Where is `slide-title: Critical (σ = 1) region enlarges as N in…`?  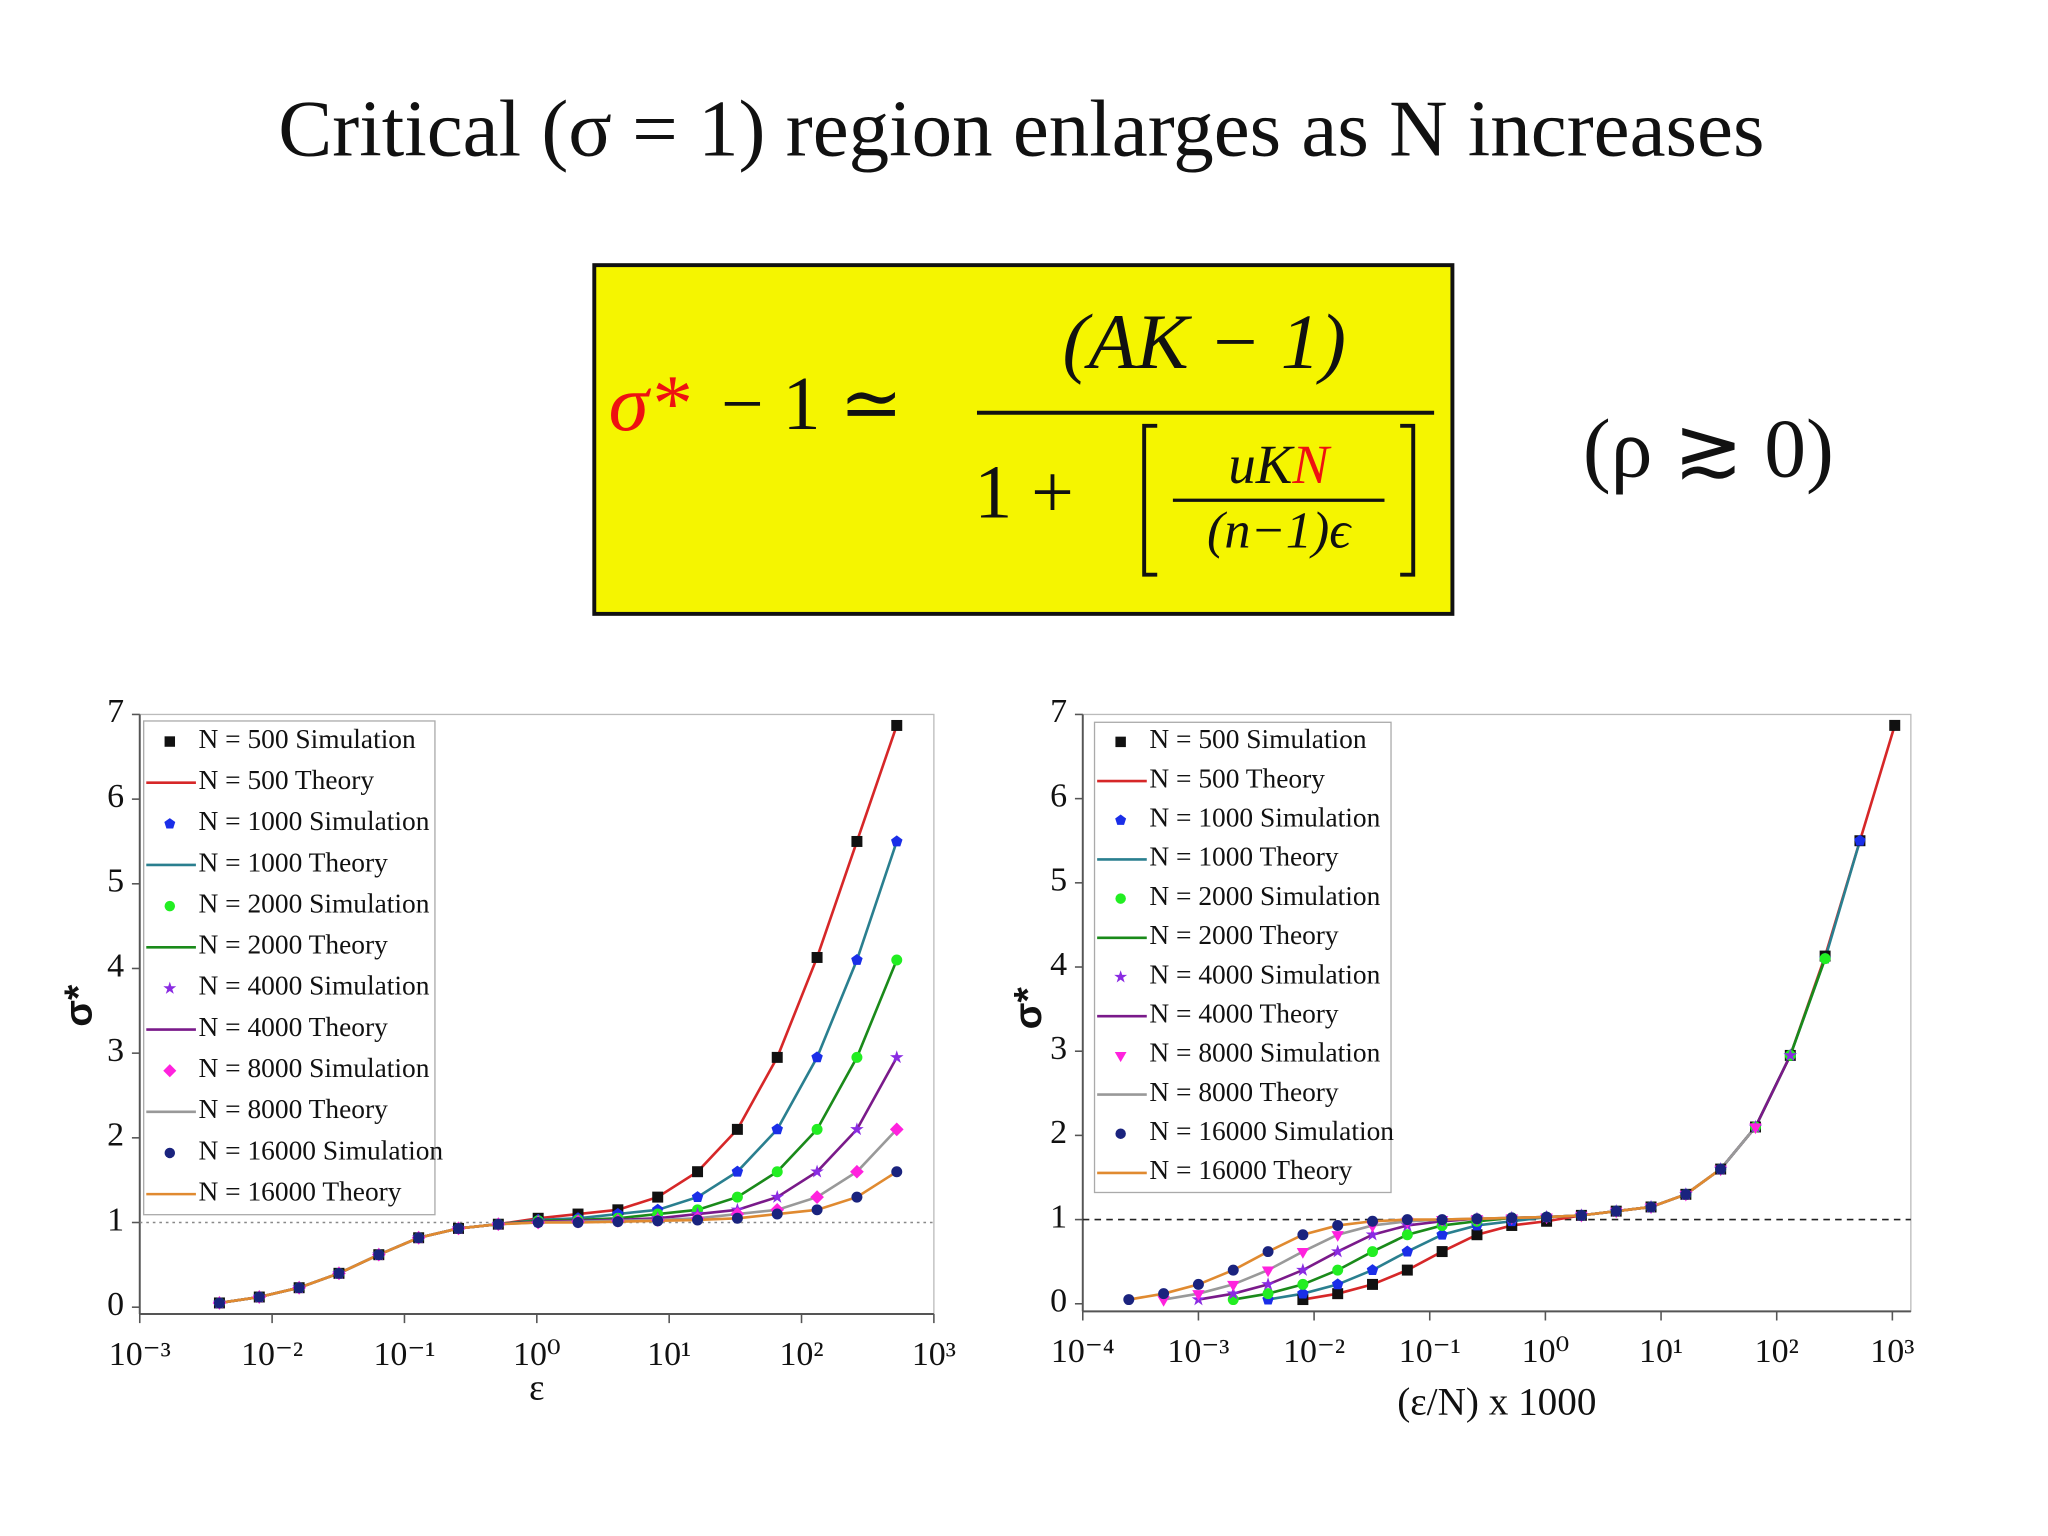
slide-title: Critical (σ = 1) region enlarges as N in… is located at coordinates (1021, 129).